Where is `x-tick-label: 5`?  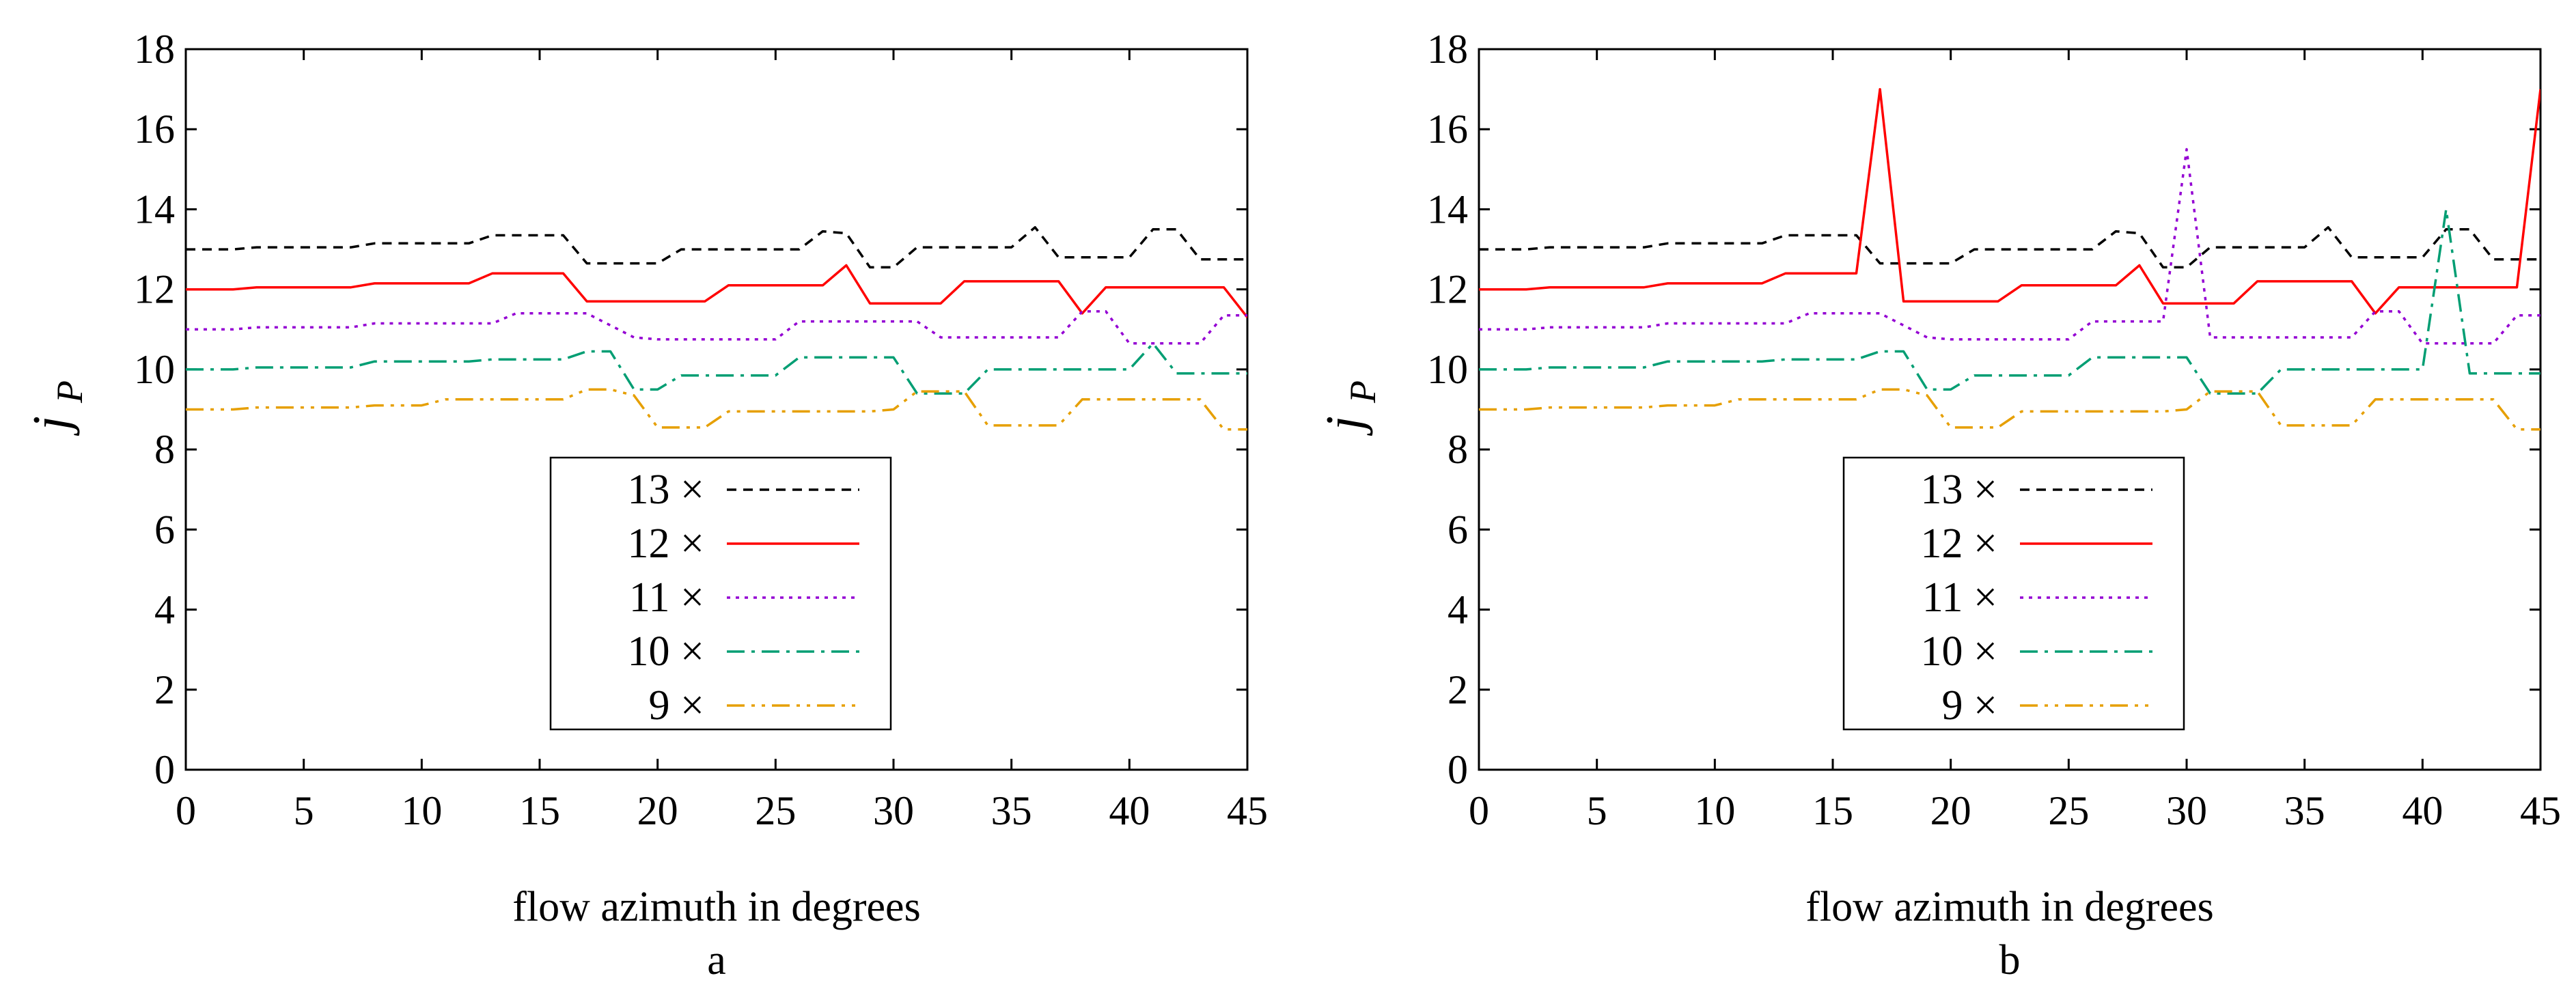 x-tick-label: 5 is located at coordinates (304, 810).